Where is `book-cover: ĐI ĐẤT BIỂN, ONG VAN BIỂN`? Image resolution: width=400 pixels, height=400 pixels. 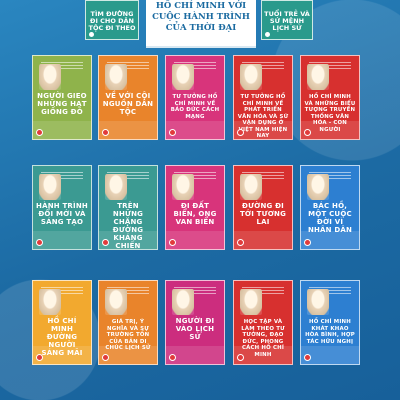 book-cover: ĐI ĐẤT BIỂN, ONG VAN BIỂN is located at coordinates (195, 207).